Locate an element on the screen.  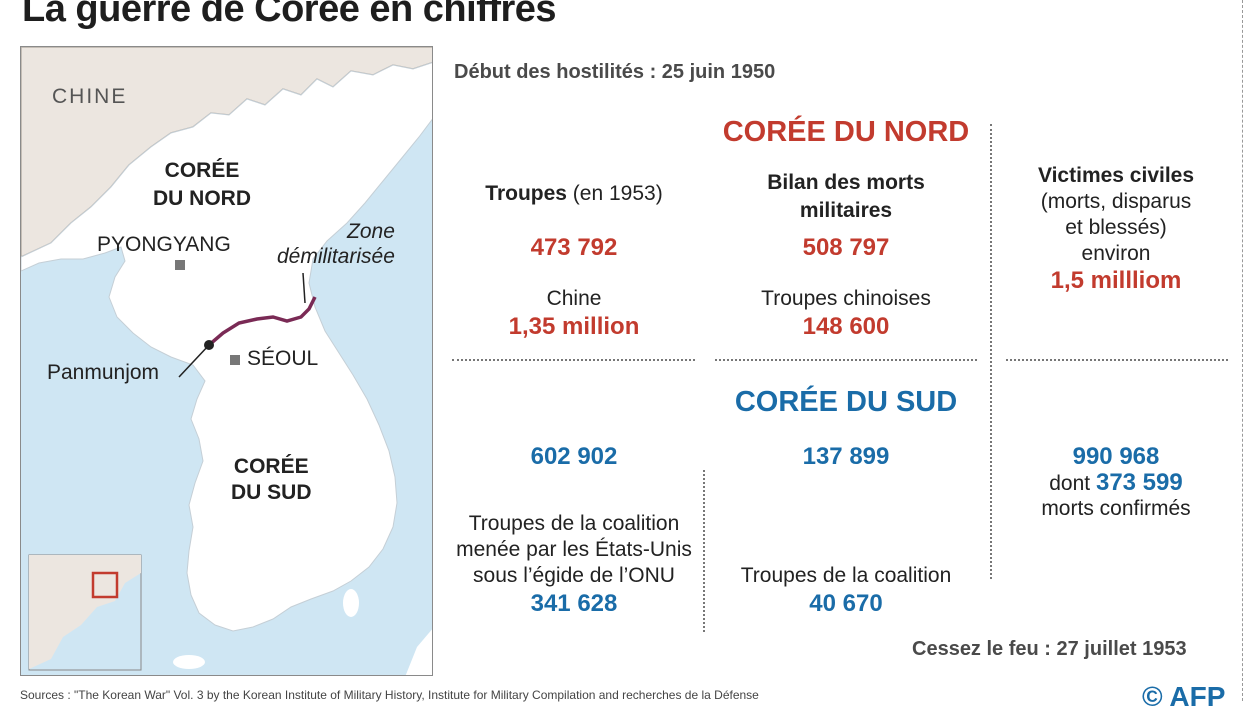
dmz-leader is located at coordinates (304, 288).